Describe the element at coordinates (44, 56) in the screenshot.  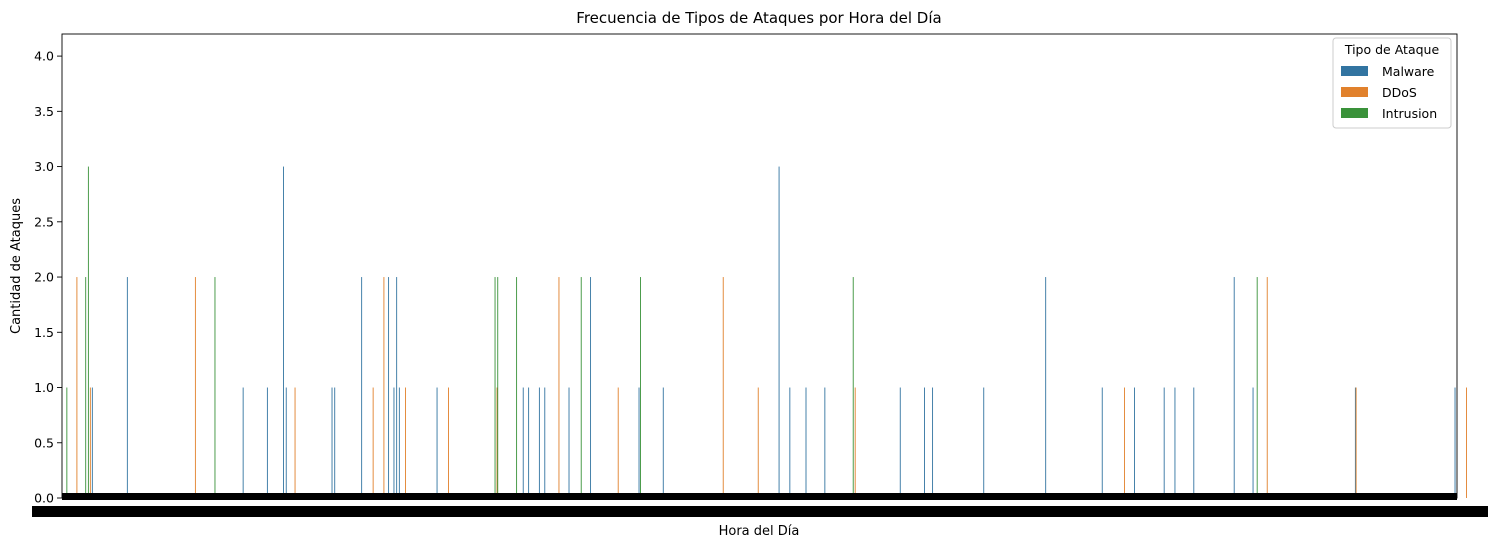
I see `y-tick-label: 4.0` at that location.